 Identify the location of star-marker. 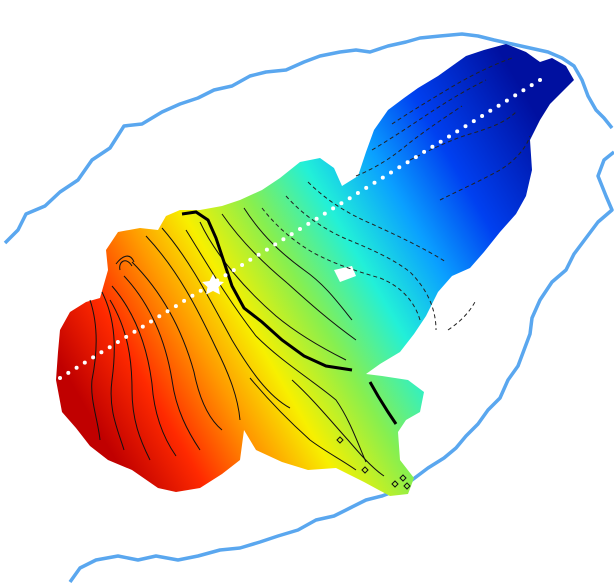
(213, 284).